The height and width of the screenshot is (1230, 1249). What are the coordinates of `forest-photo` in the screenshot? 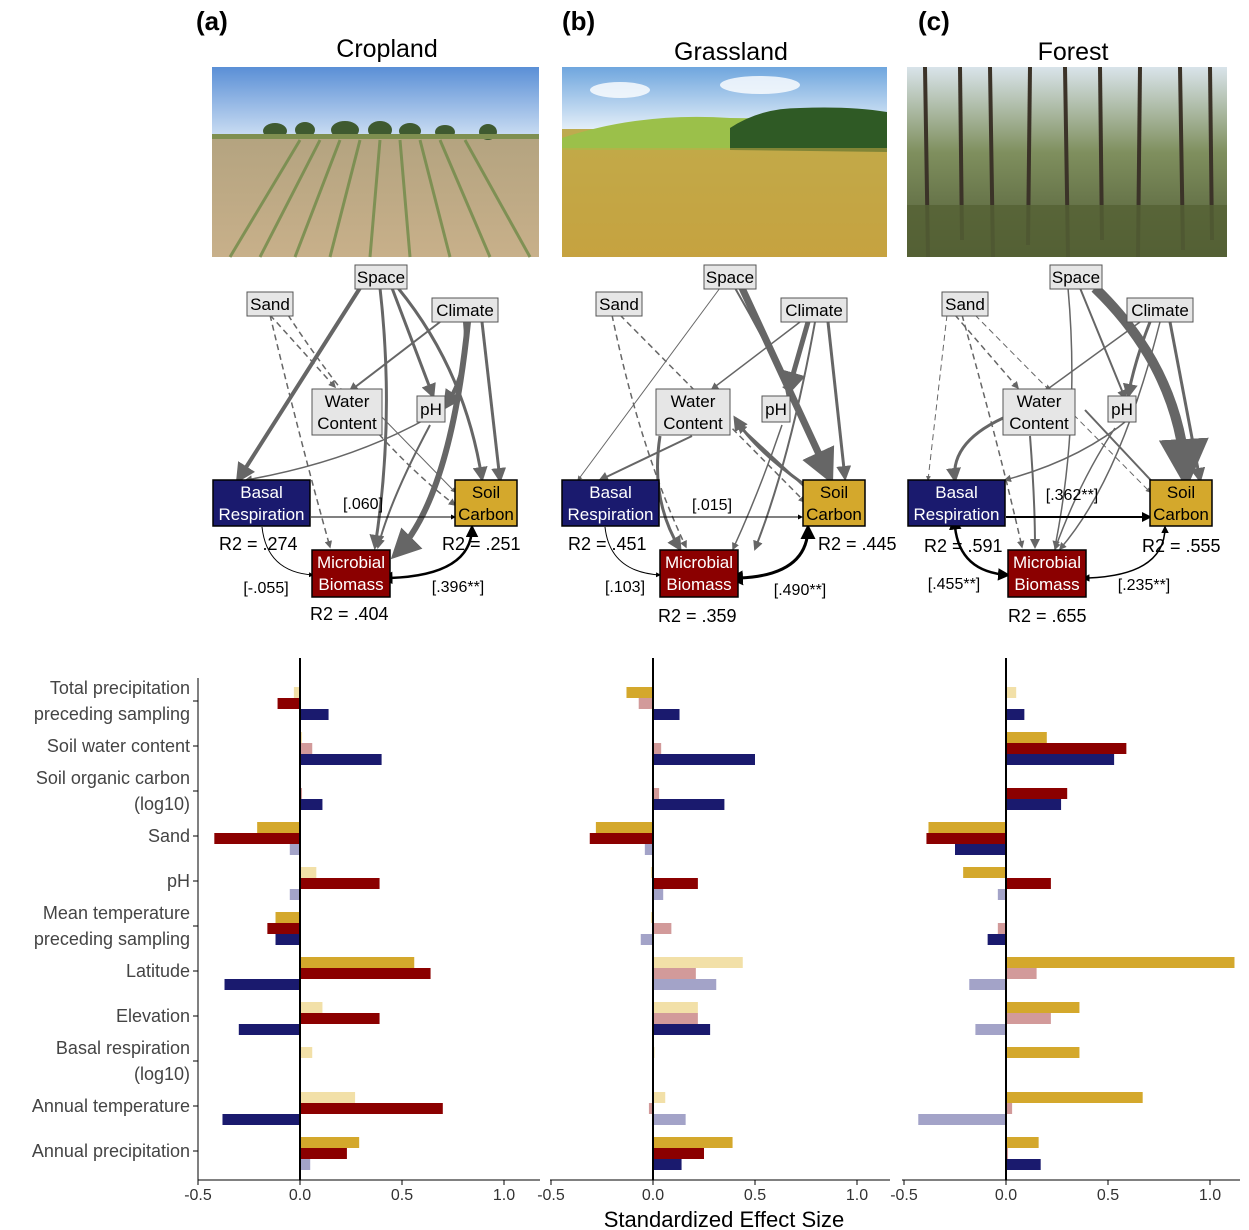 It's located at (1067, 162).